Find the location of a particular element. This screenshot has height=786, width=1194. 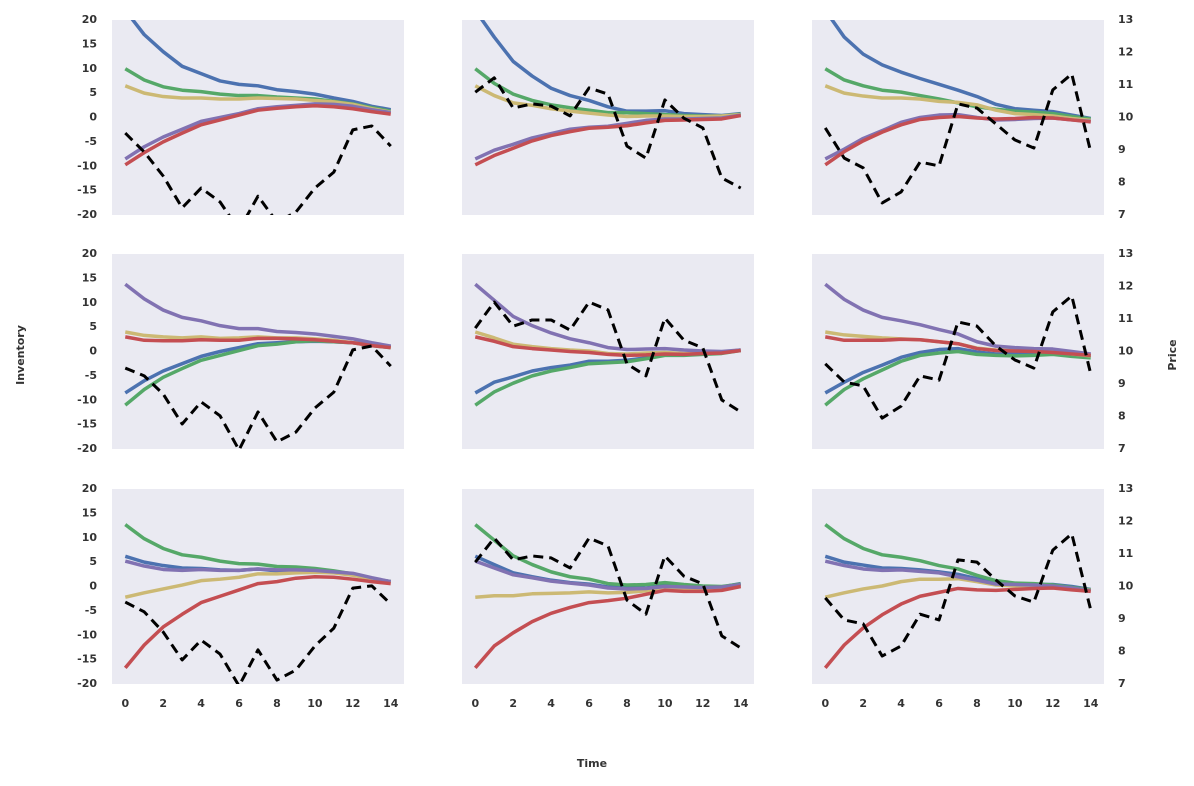

y-tick-label: 15 is located at coordinates (89, 43).